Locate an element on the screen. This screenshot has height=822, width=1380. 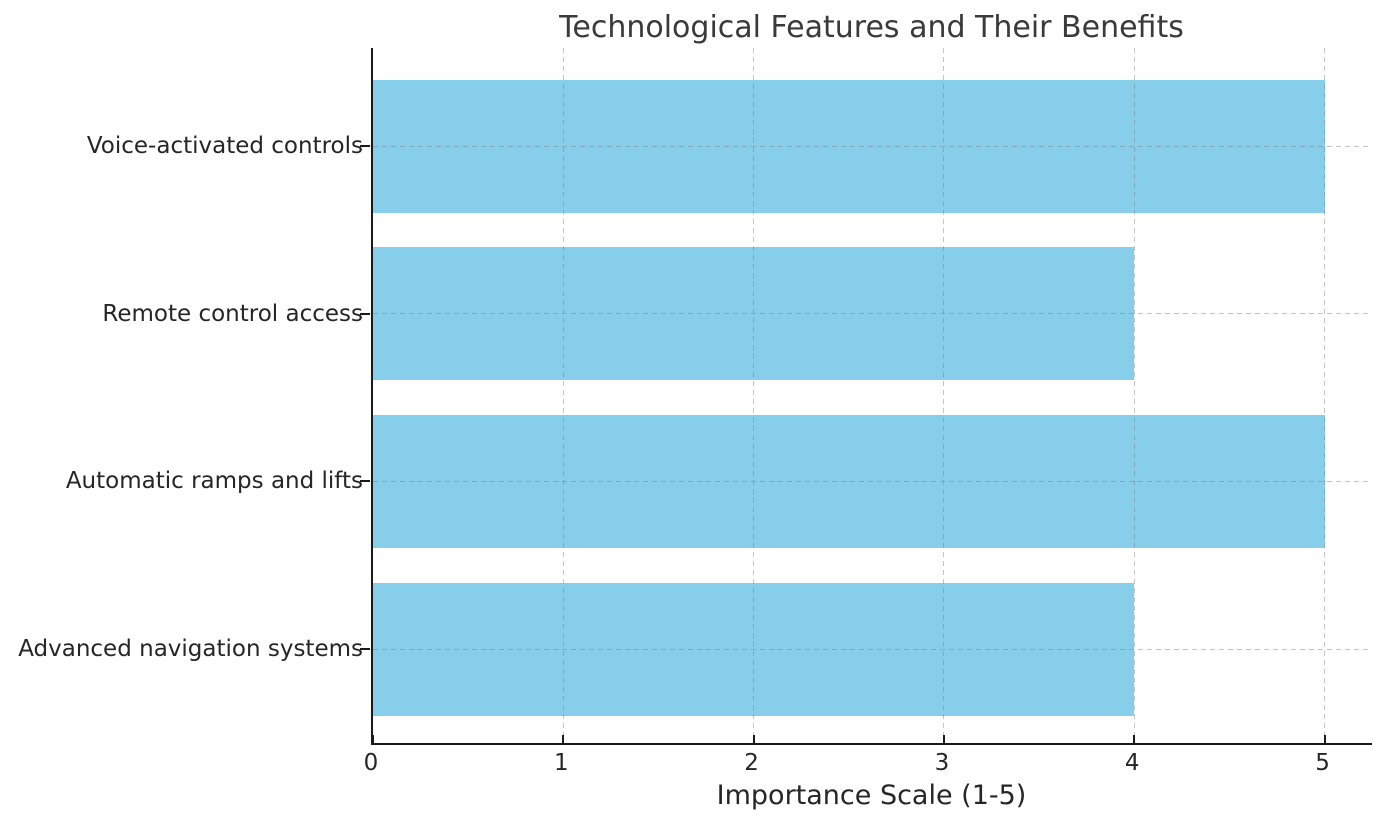
y-category-label: Advanced navigation systems is located at coordinates (190, 649).